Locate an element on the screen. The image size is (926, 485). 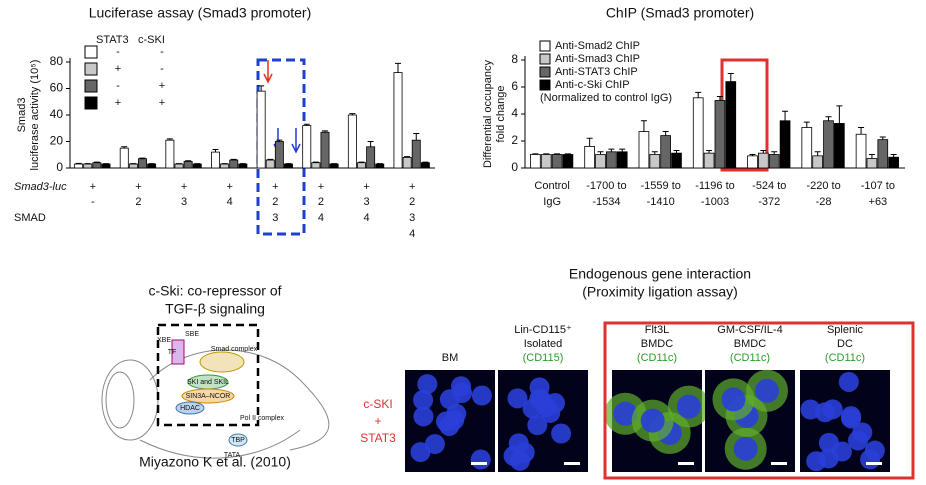
row-label: + is located at coordinates (377, 421).